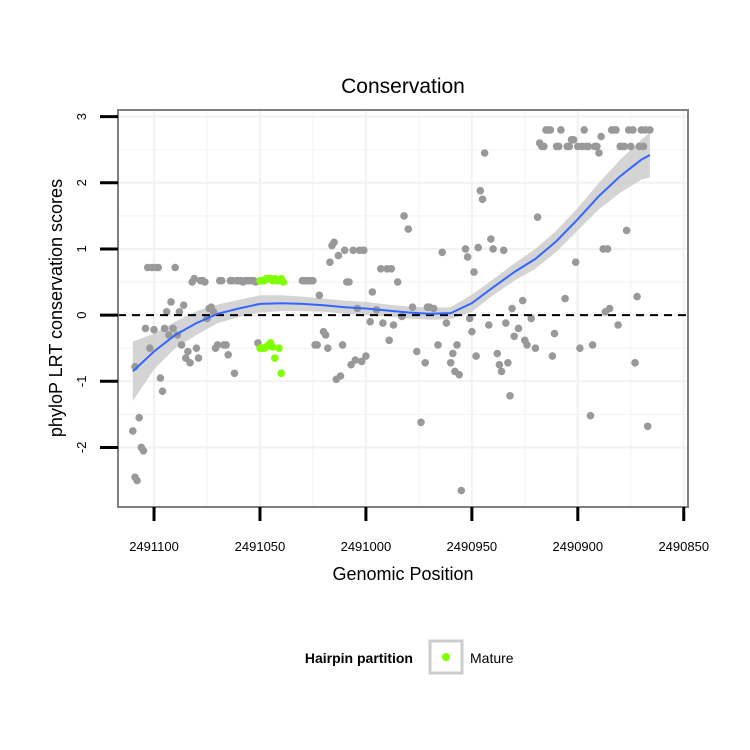 This screenshot has height=750, width=750. What do you see at coordinates (81, 182) in the screenshot?
I see `y-tick-label-4: 2` at bounding box center [81, 182].